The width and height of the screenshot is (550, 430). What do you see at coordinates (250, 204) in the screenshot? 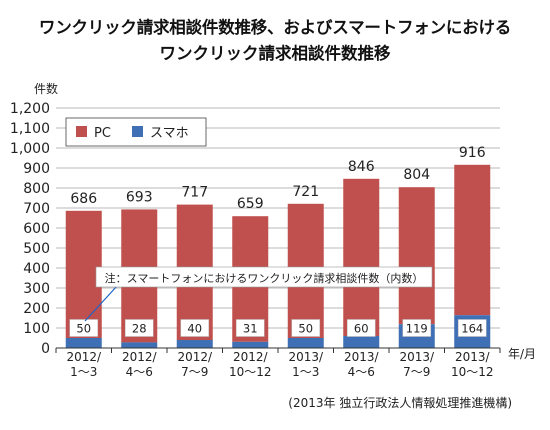
I see `bar-total-label: 659` at bounding box center [250, 204].